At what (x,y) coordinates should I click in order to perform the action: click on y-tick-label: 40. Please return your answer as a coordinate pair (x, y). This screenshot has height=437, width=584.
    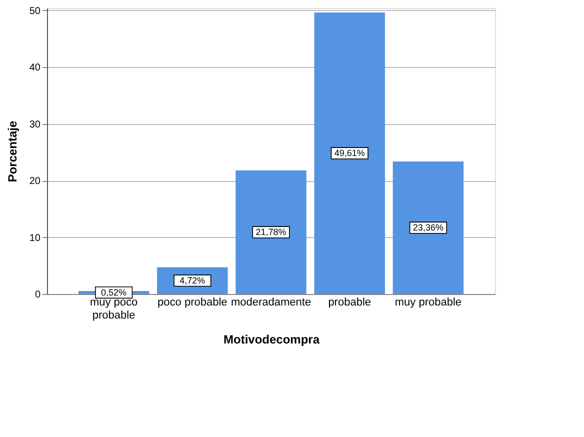
    Looking at the image, I should click on (35, 68).